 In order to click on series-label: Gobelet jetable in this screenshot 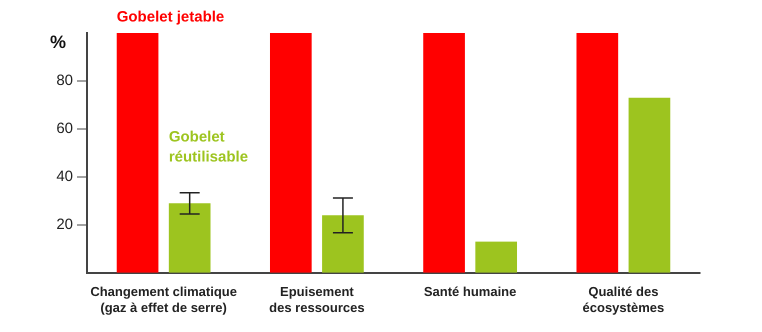, I will do `click(170, 17)`.